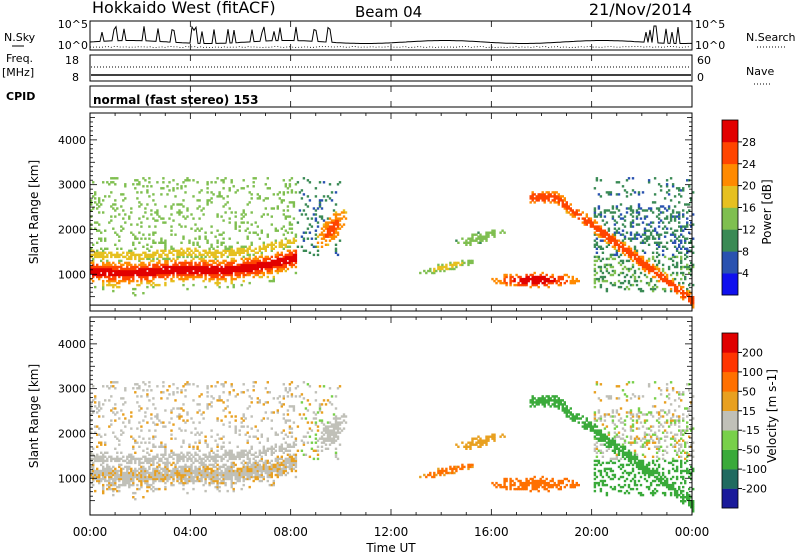 This screenshot has width=800, height=554. What do you see at coordinates (754, 489) in the screenshot?
I see `velocity-colorbar-tick: -200` at bounding box center [754, 489].